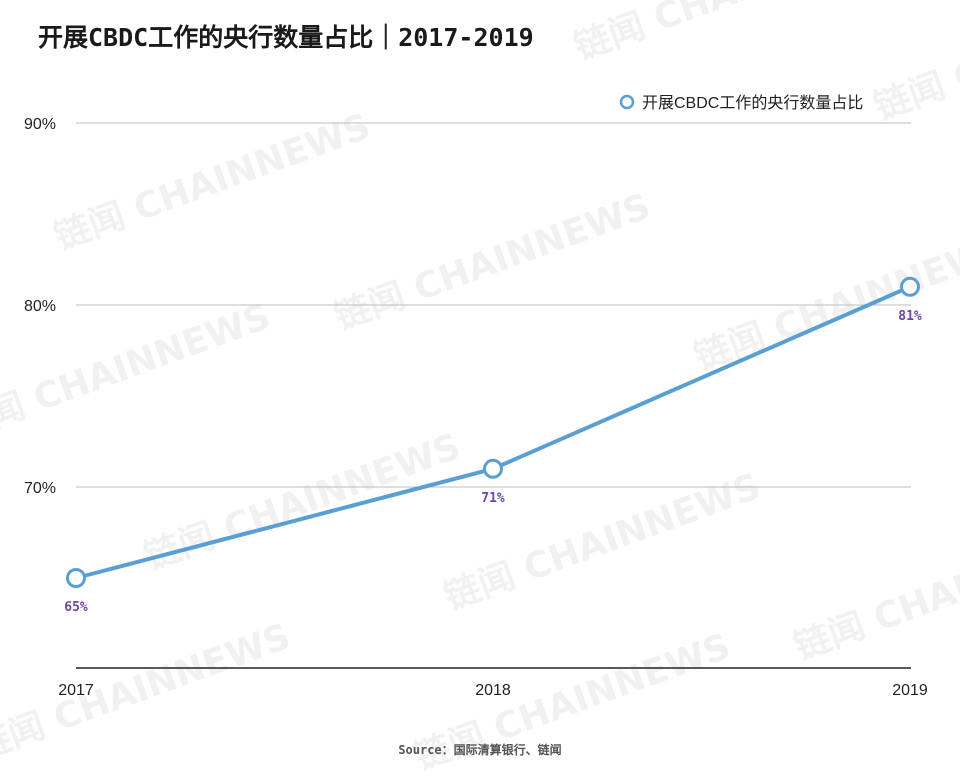 The height and width of the screenshot is (778, 960). What do you see at coordinates (138, 372) in the screenshot?
I see `watermark-text-8: 链闻 CHAINNEWS` at bounding box center [138, 372].